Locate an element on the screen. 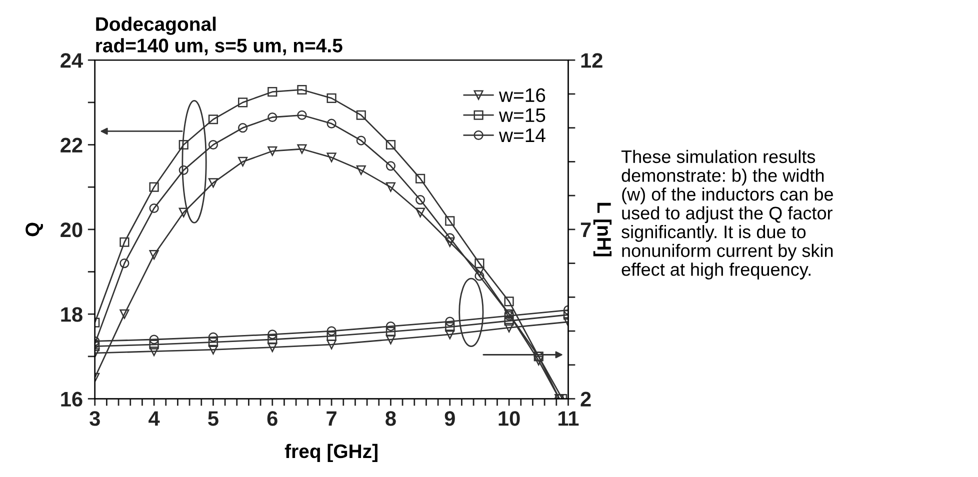 This screenshot has height=477, width=978. x-axis-title: freq [GHz] is located at coordinates (331, 453).